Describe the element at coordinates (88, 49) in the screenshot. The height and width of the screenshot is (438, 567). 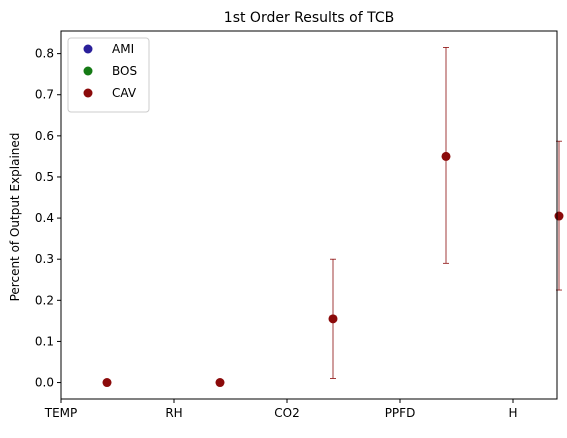
I see `legend-marker-ami` at that location.